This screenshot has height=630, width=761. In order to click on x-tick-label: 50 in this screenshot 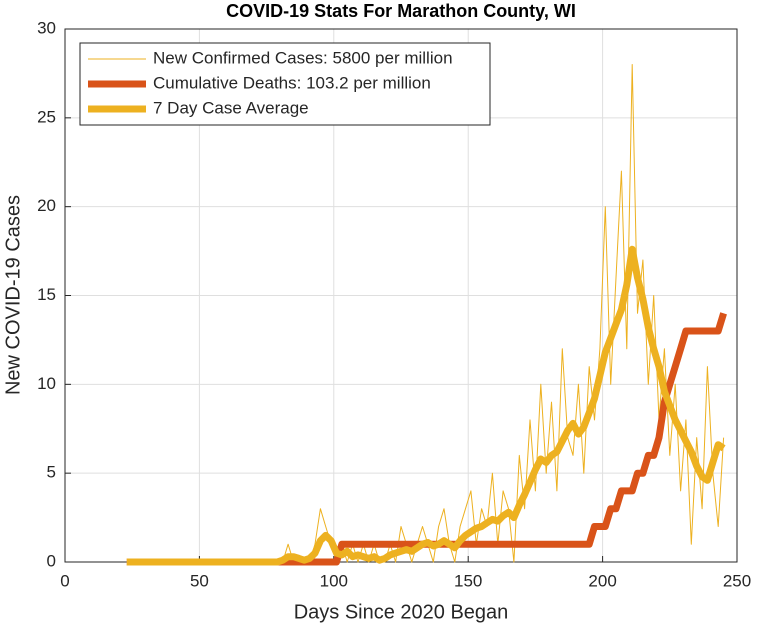, I will do `click(199, 580)`.